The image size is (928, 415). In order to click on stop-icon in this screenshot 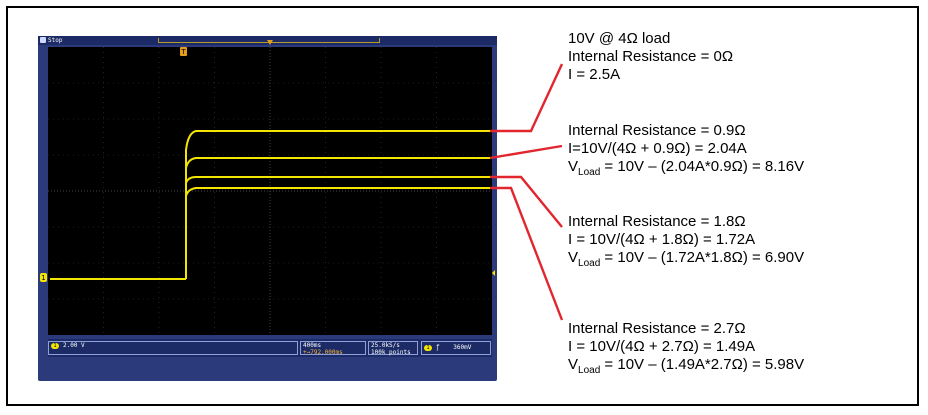, I will do `click(43, 40)`.